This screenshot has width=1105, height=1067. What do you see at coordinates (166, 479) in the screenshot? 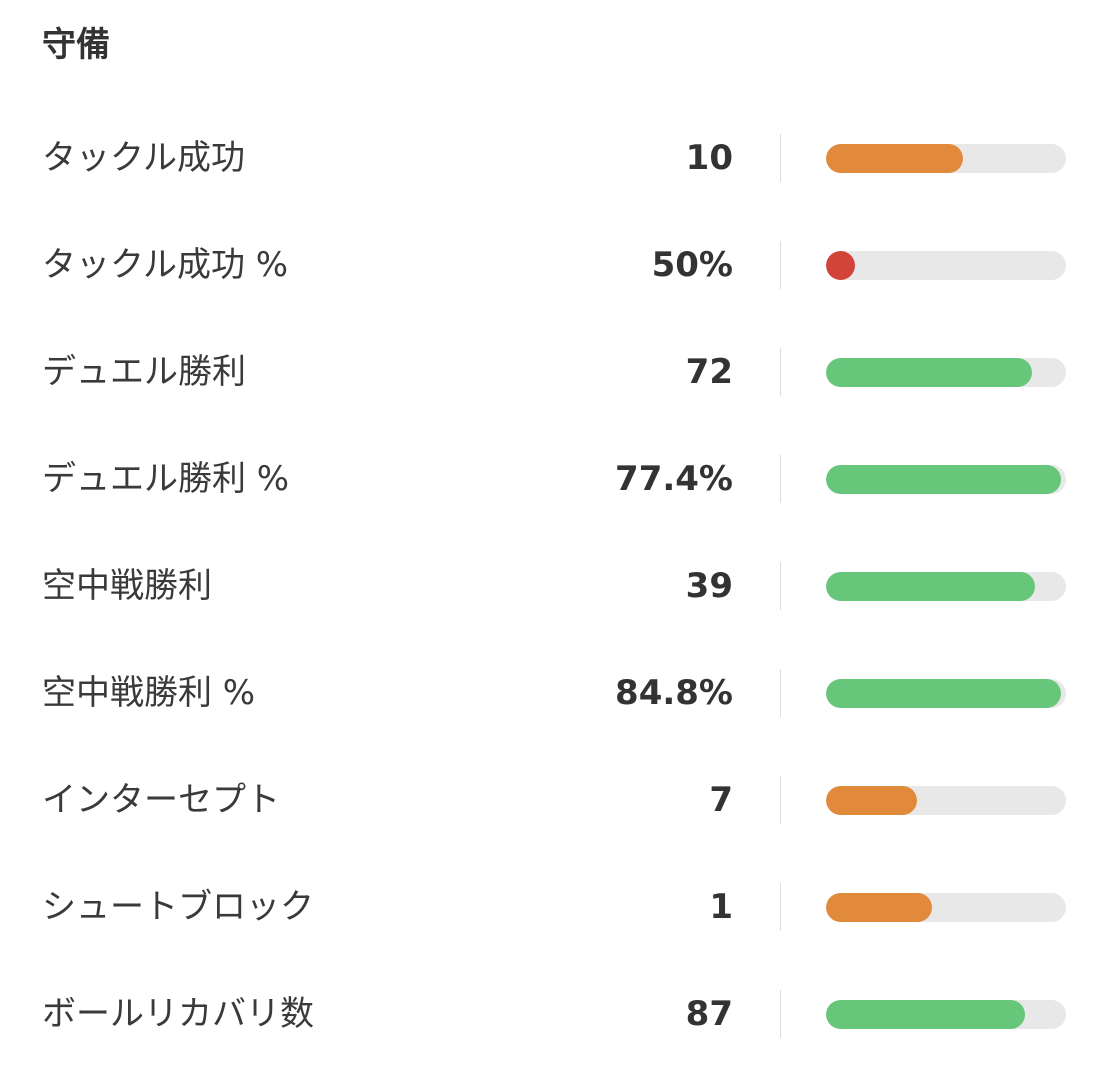
I see `stat-label: デュエル勝利 %` at bounding box center [166, 479].